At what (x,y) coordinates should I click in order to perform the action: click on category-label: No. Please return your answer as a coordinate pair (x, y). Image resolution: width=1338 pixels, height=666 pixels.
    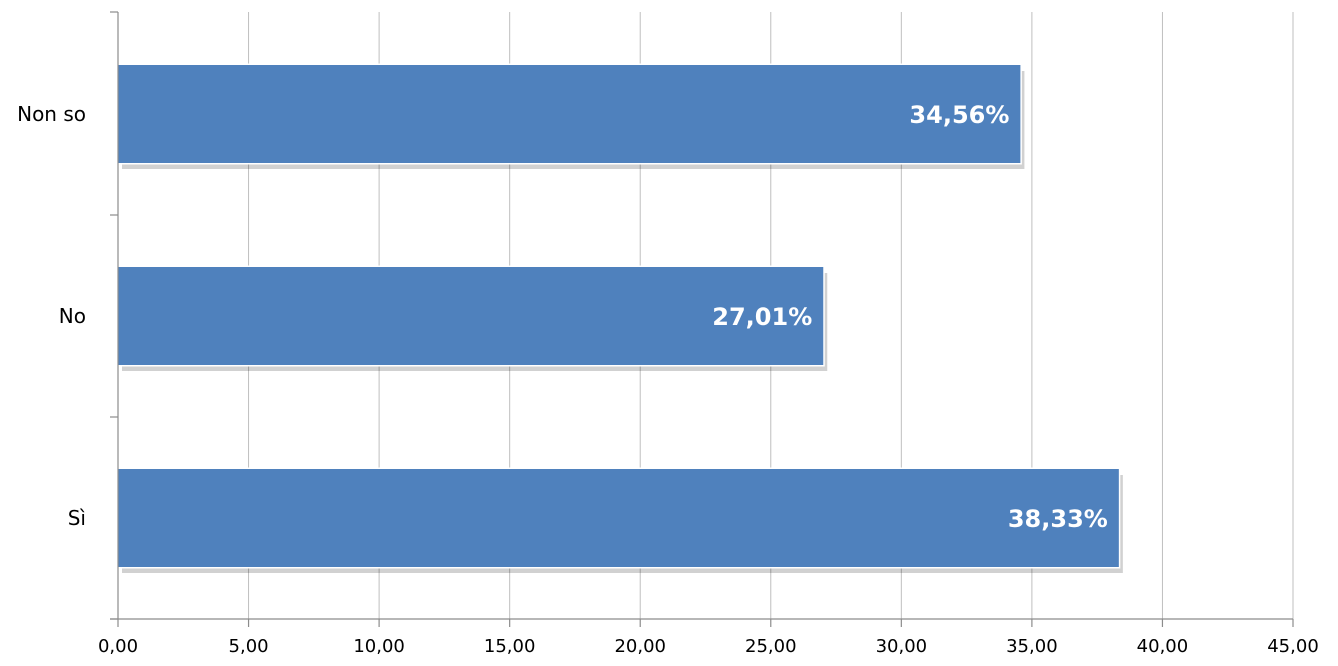
    Looking at the image, I should click on (72, 316).